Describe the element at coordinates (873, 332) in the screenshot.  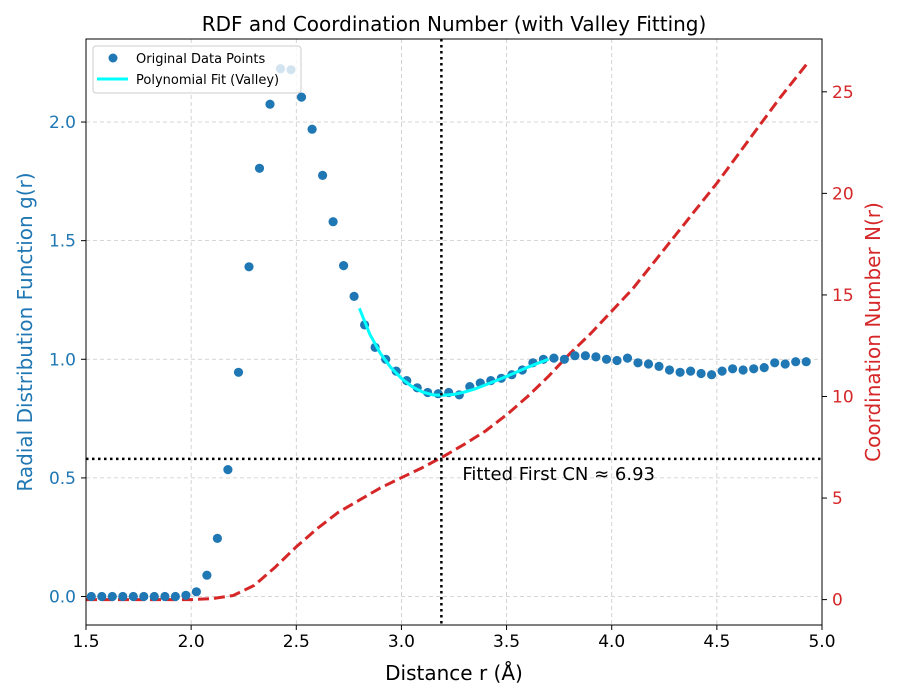
I see `y-right-axis-label: Coordination Number N(r)` at that location.